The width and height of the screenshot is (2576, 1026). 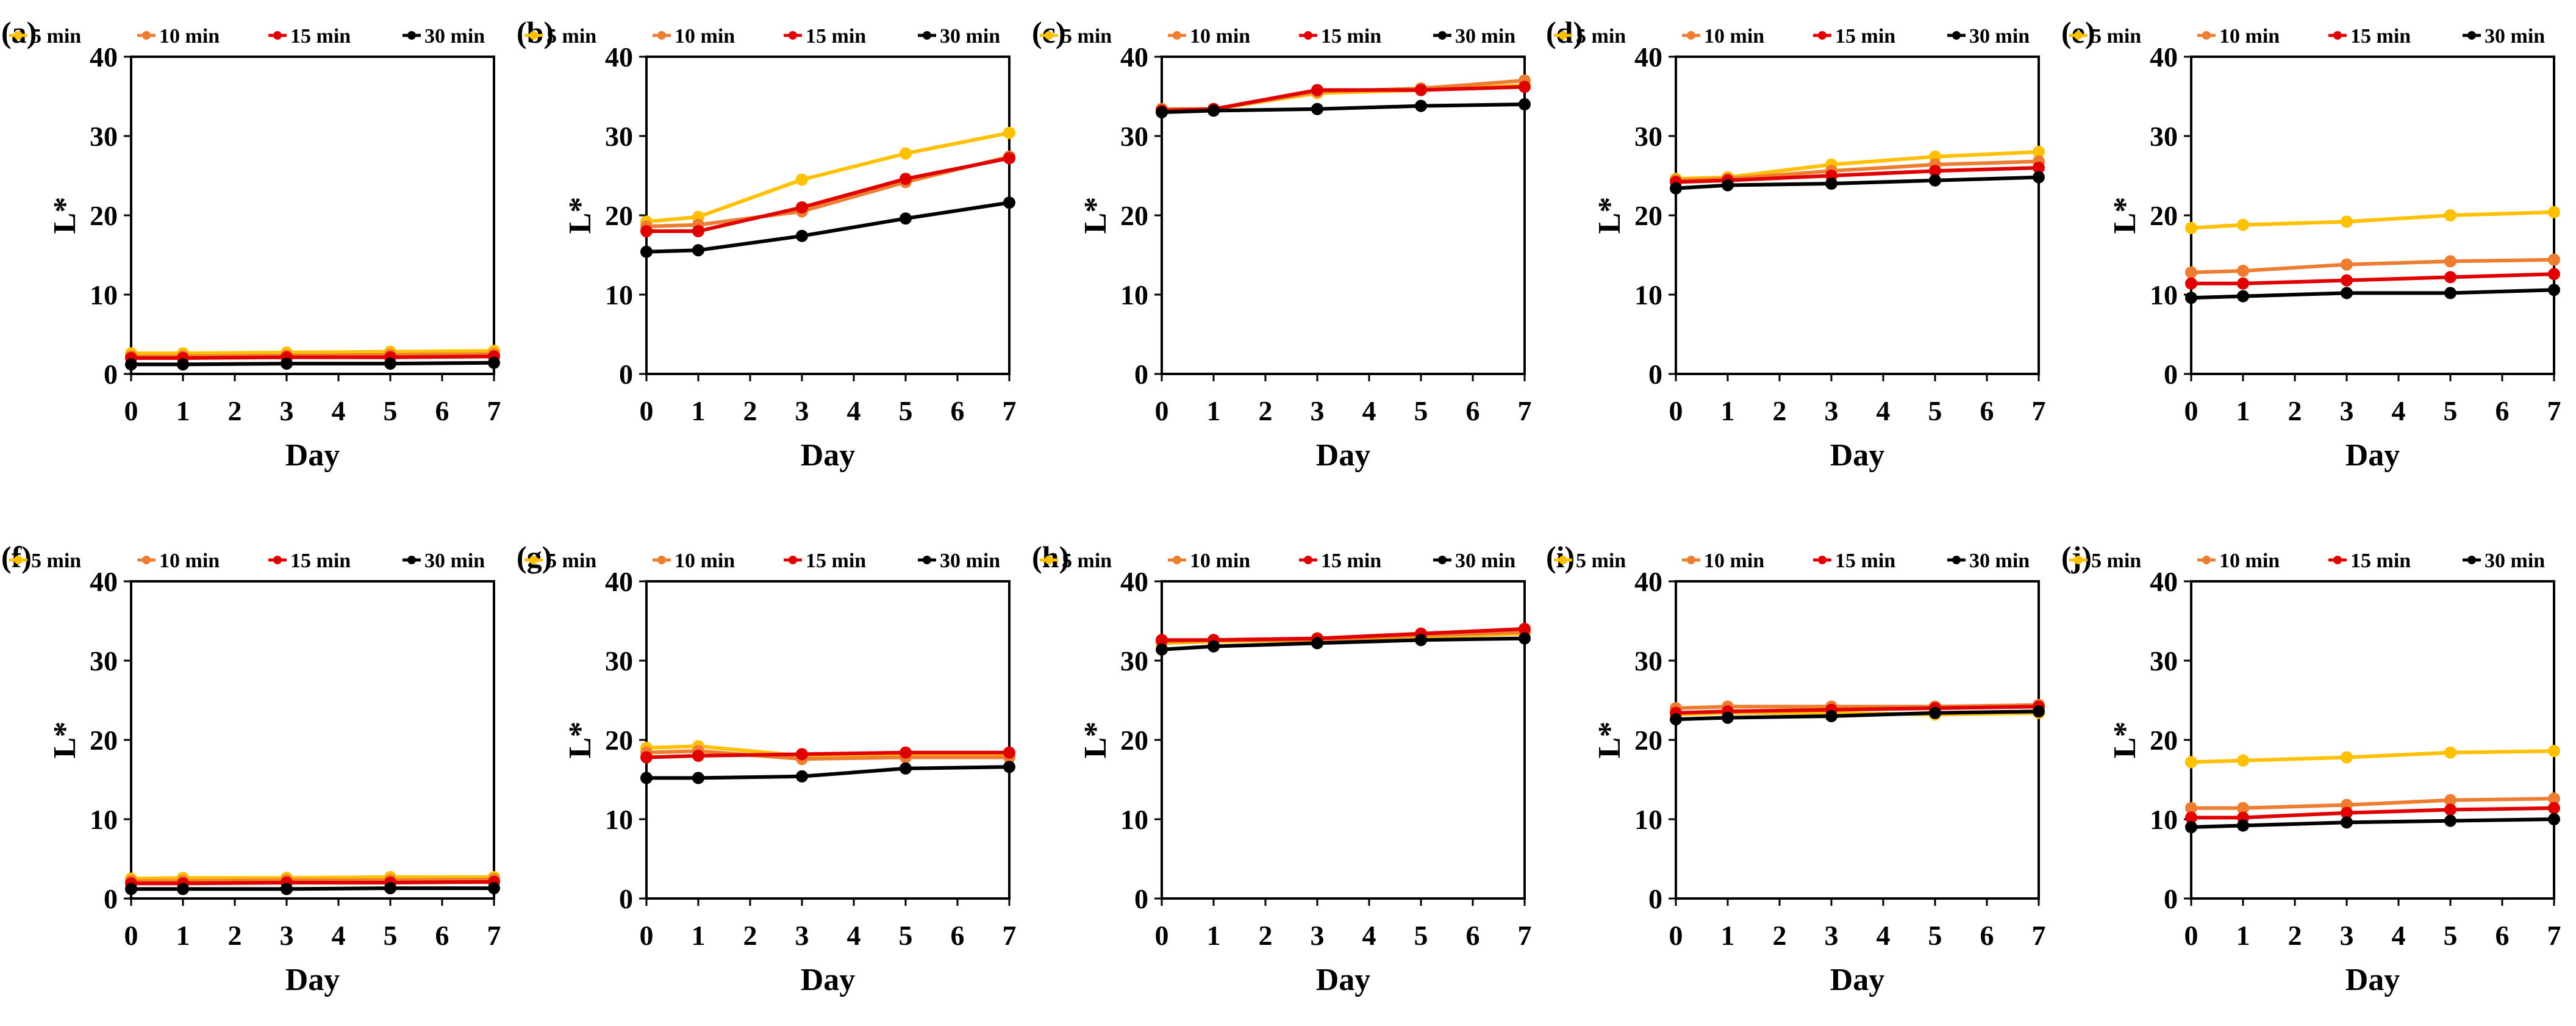 What do you see at coordinates (958, 410) in the screenshot?
I see `x-tick-label: 6` at bounding box center [958, 410].